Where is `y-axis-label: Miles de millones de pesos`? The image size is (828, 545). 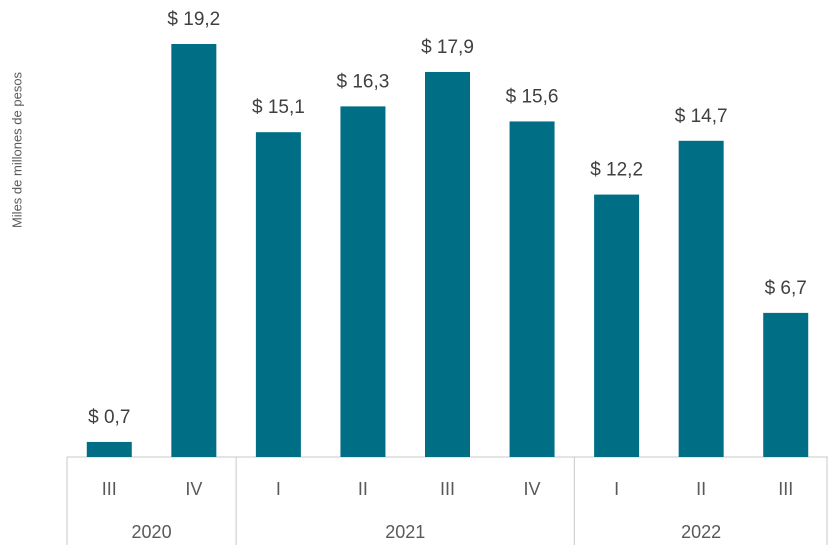 y-axis-label: Miles de millones de pesos is located at coordinates (16, 149).